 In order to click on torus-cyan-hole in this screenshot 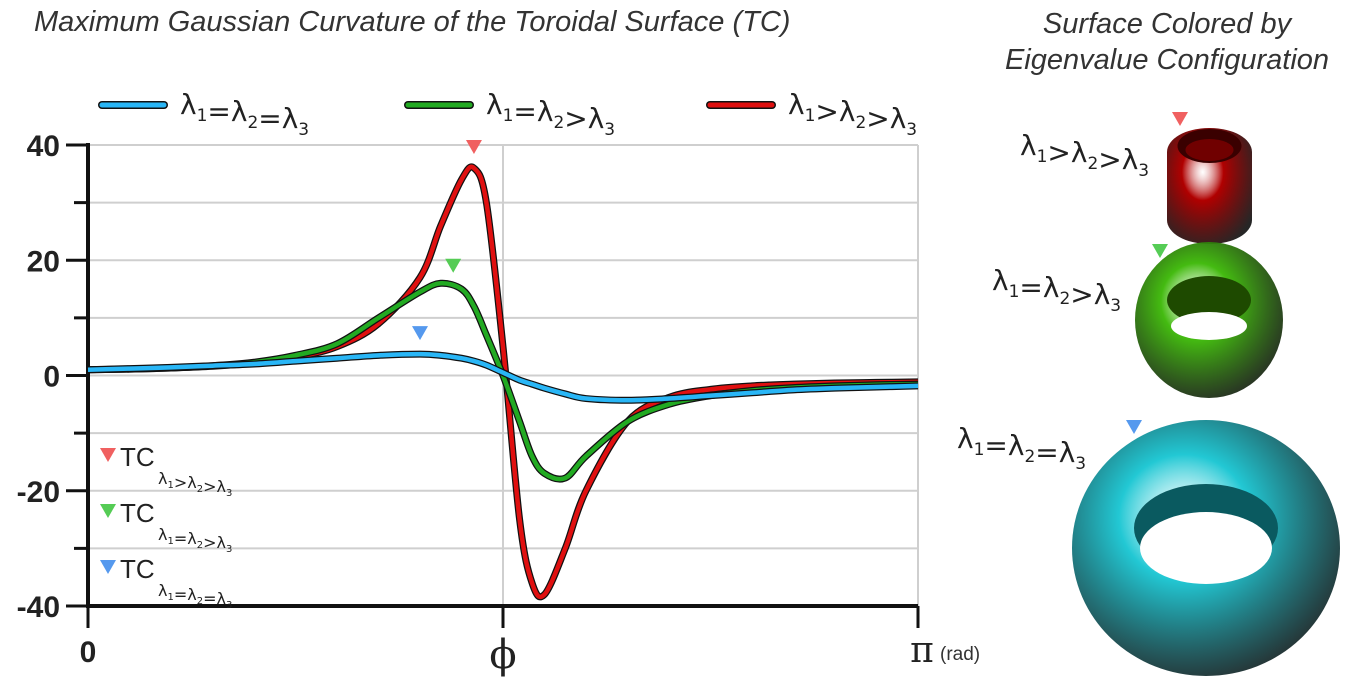, I will do `click(1206, 548)`.